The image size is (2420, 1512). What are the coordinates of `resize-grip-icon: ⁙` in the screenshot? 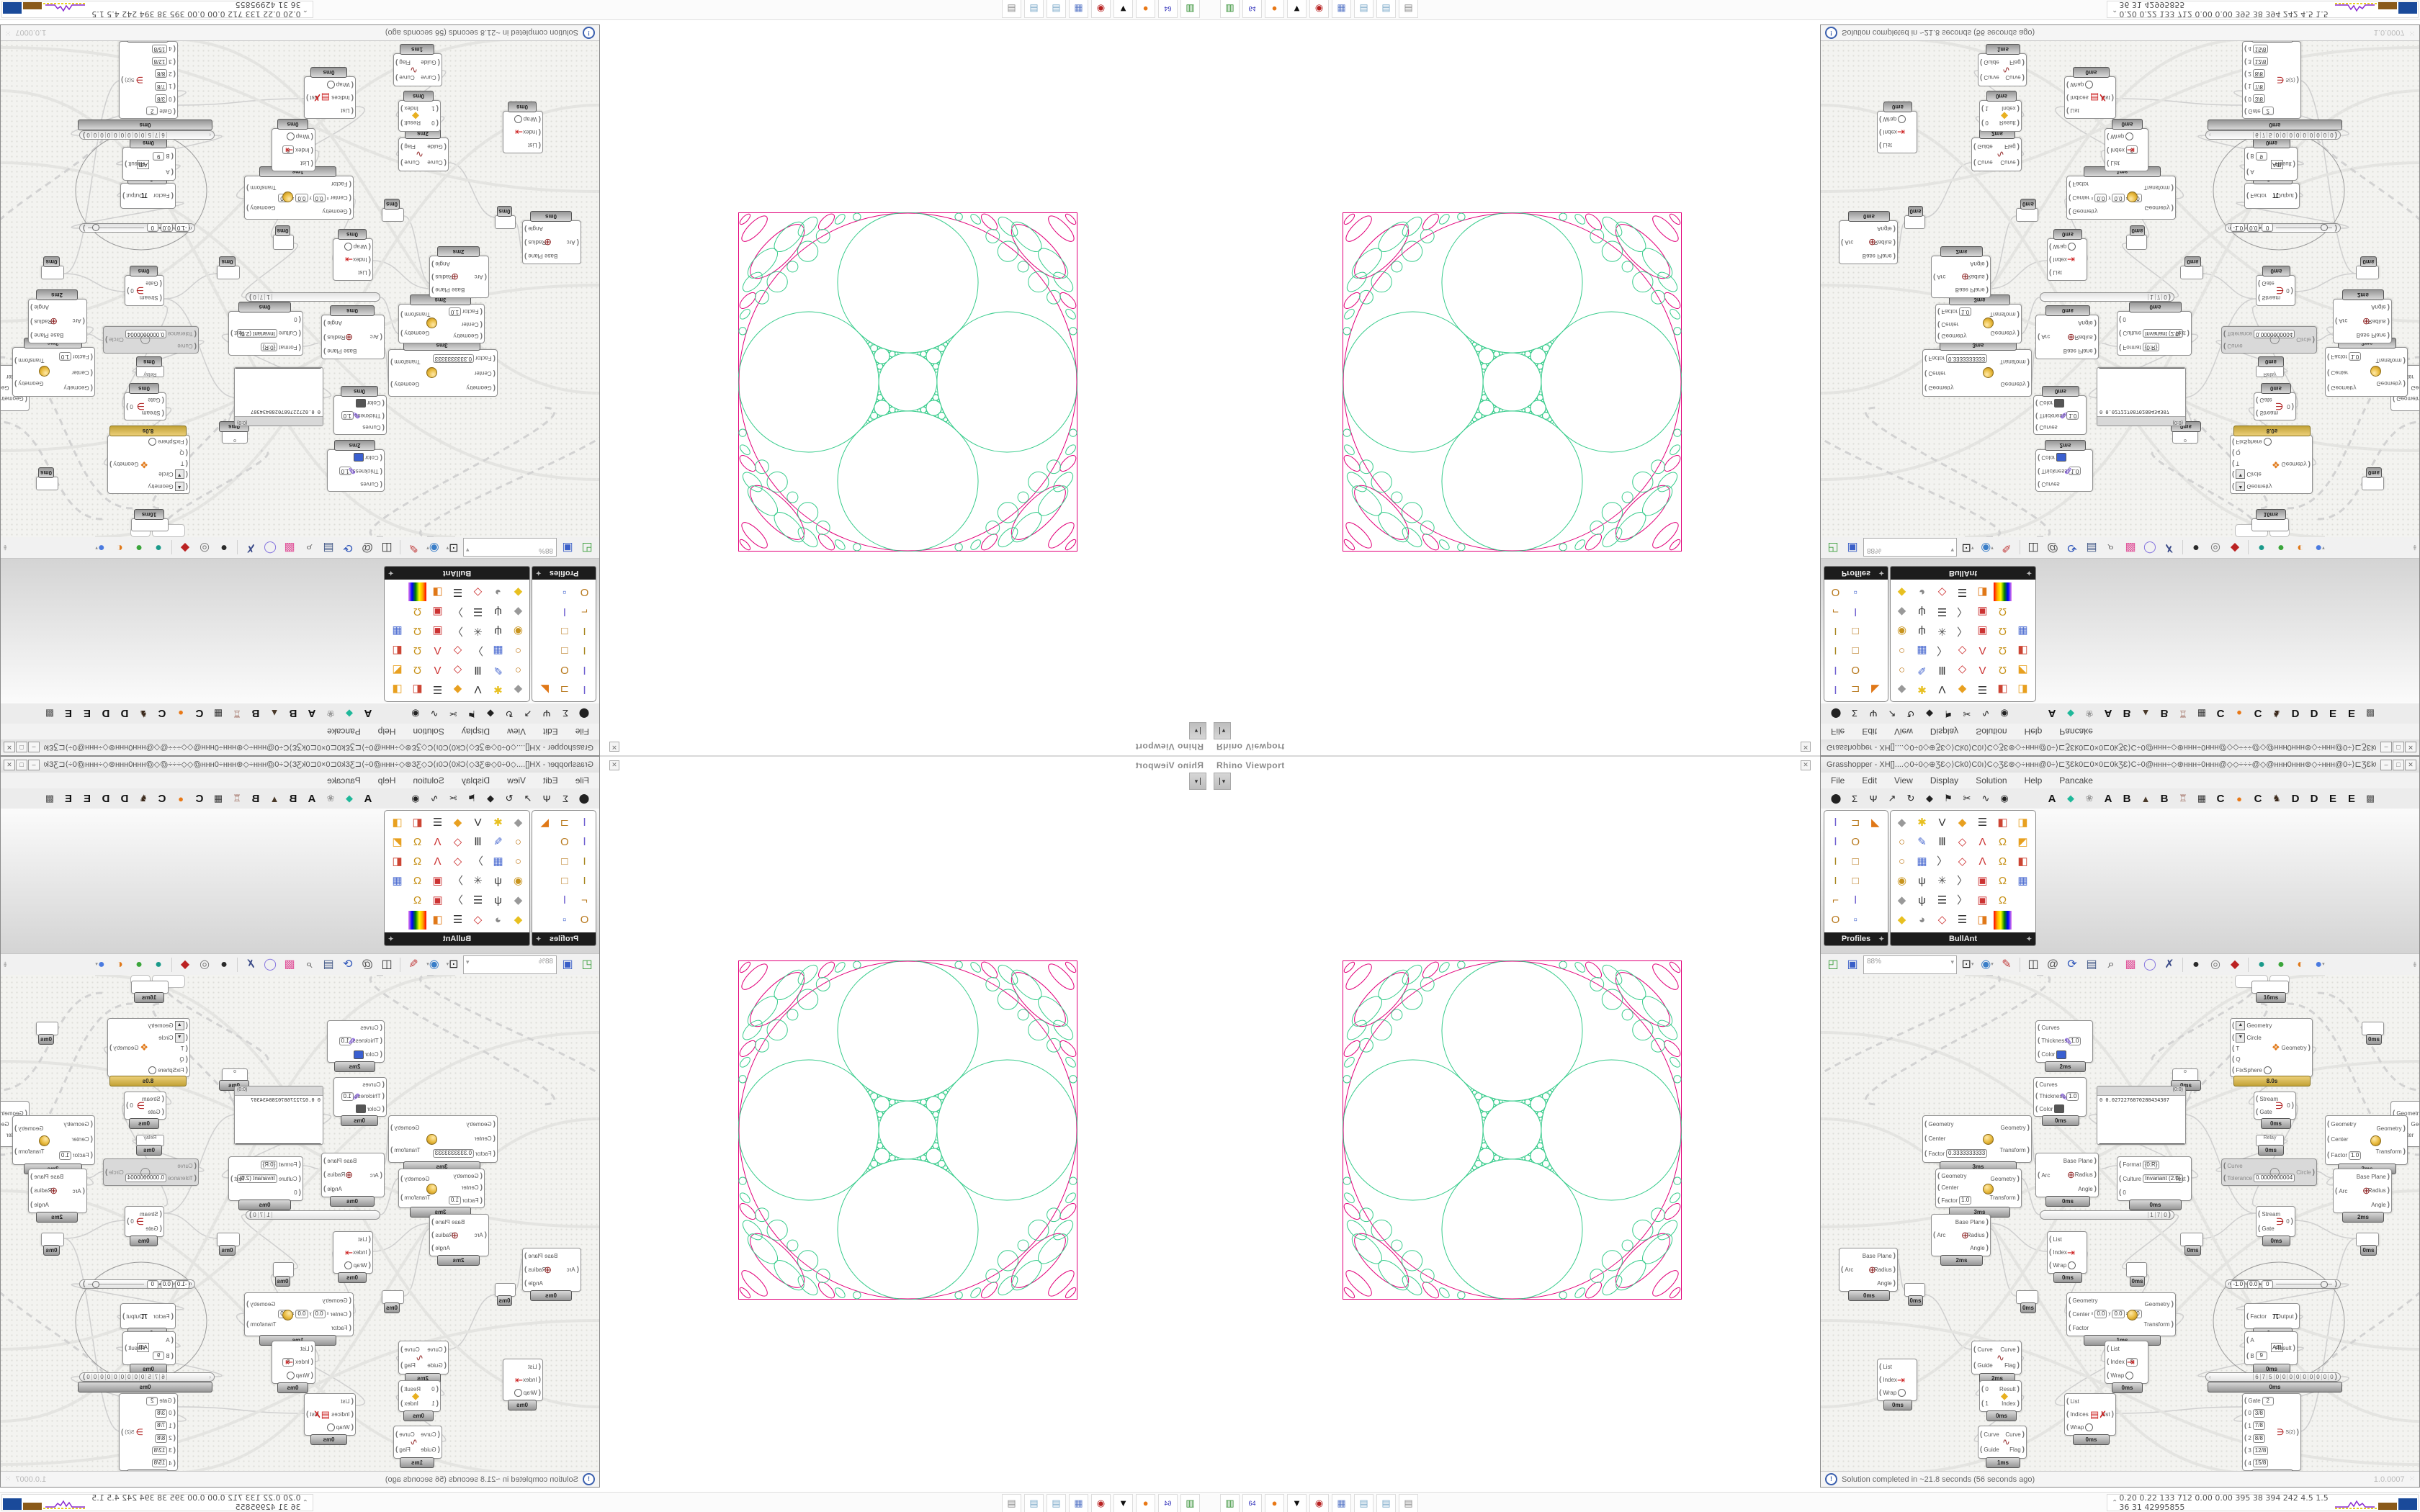 It's located at (8, 1479).